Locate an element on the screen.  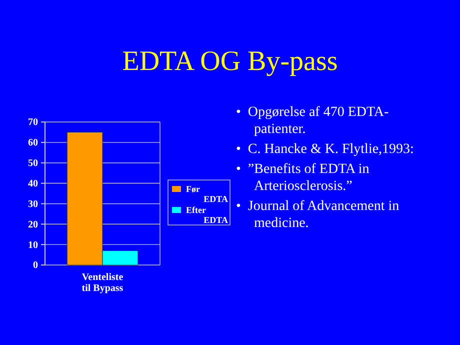
x-tick-label: Venteliste til Bypass is located at coordinates (103, 283).